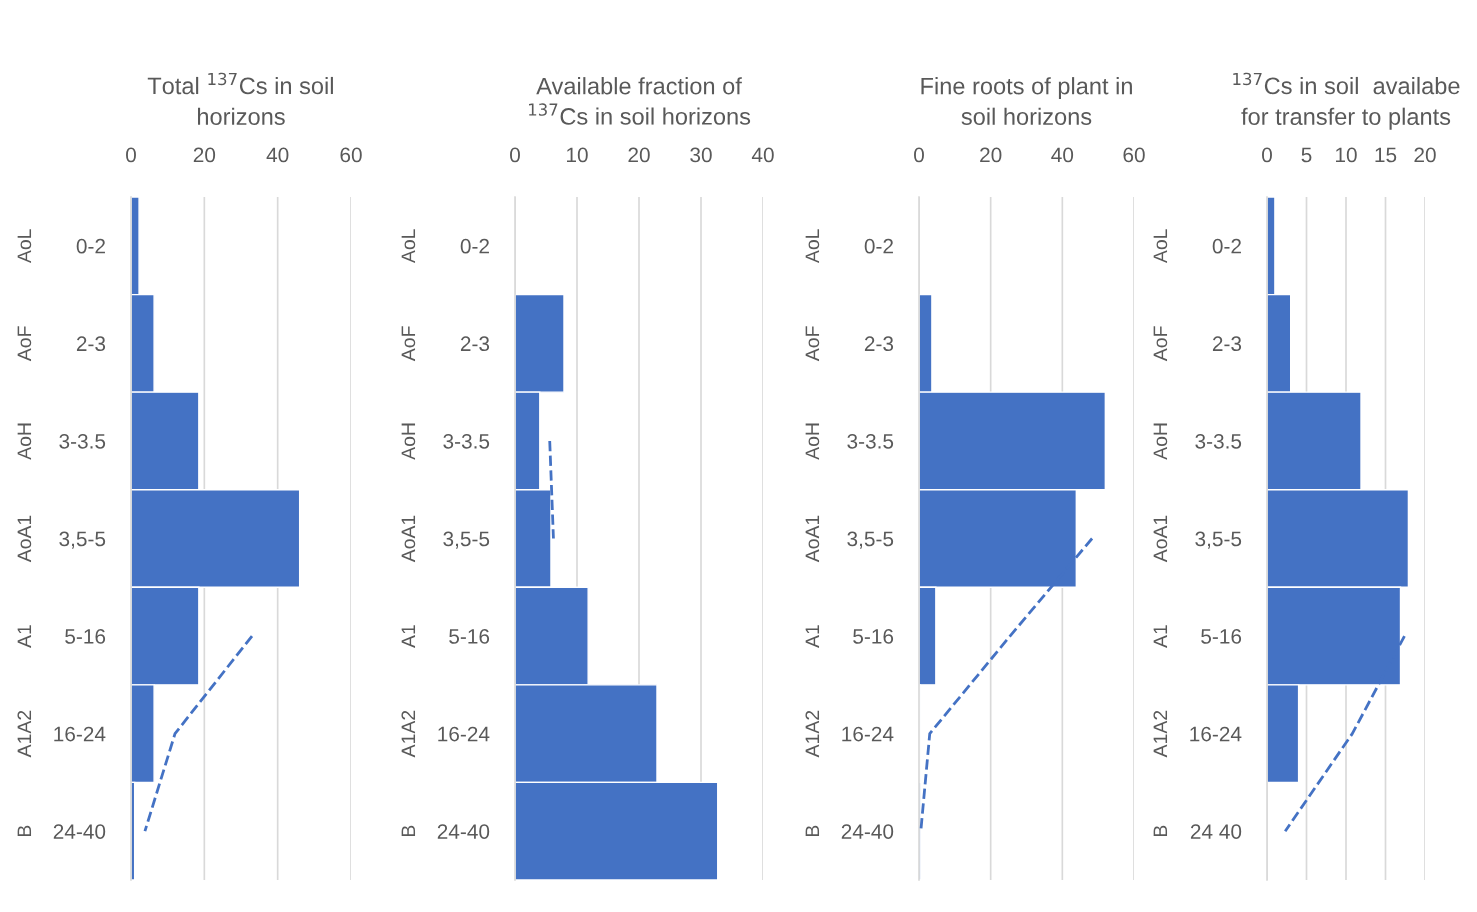 The image size is (1477, 912). I want to click on chart-title: $^{137}$Cs in soil availabe for transfer to plants, so click(1346, 101).